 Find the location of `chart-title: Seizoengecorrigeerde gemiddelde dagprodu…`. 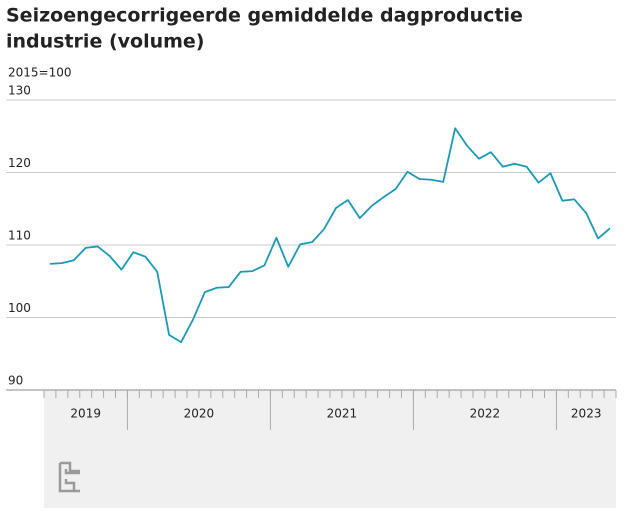

chart-title: Seizoengecorrigeerde gemiddelde dagprodu… is located at coordinates (264, 16).